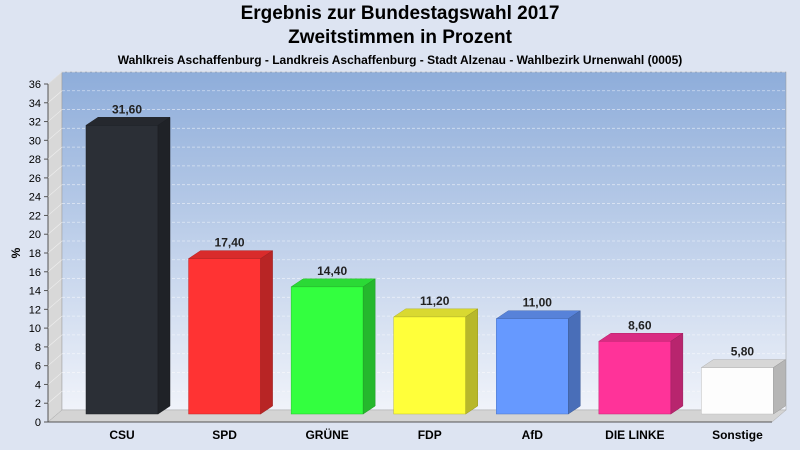 The height and width of the screenshot is (450, 800). What do you see at coordinates (430, 435) in the screenshot?
I see `x-tick-label: FDP` at bounding box center [430, 435].